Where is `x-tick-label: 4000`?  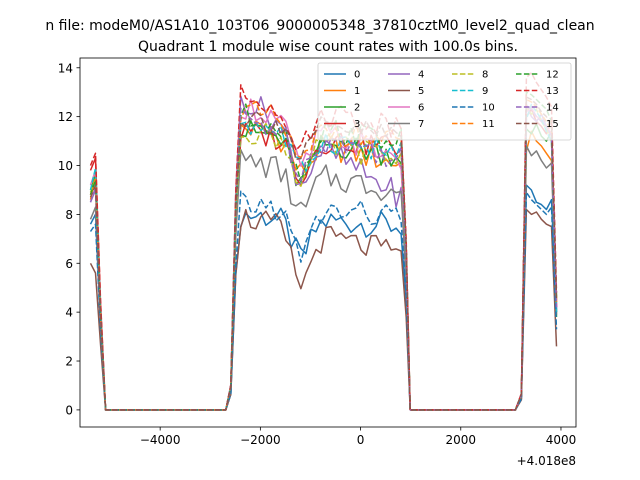 x-tick-label: 4000 is located at coordinates (561, 440).